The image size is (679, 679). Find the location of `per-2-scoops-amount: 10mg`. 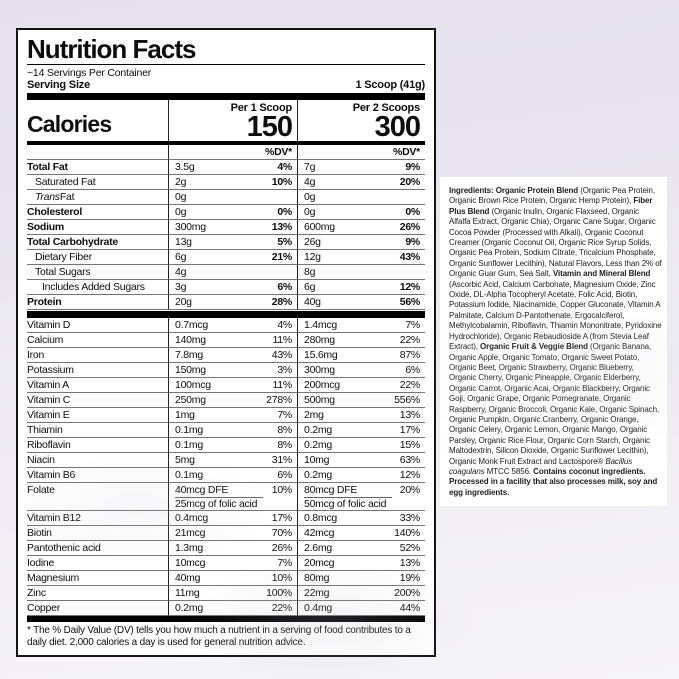

per-2-scoops-amount: 10mg is located at coordinates (317, 460).